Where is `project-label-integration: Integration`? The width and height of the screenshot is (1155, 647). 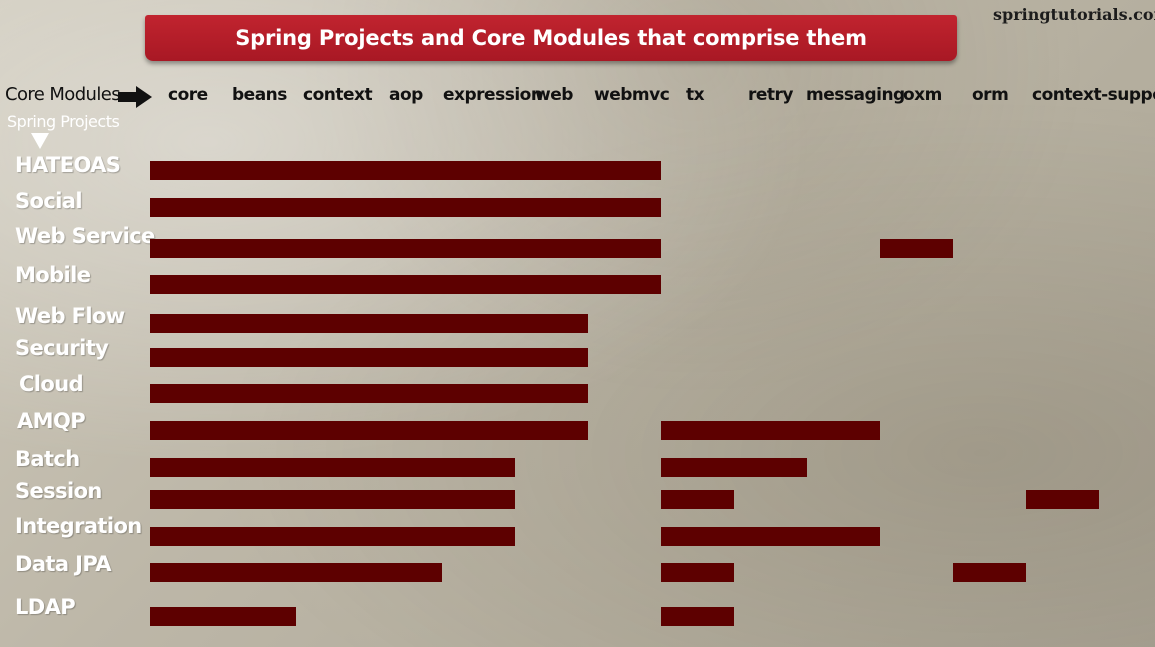
project-label-integration: Integration is located at coordinates (78, 526).